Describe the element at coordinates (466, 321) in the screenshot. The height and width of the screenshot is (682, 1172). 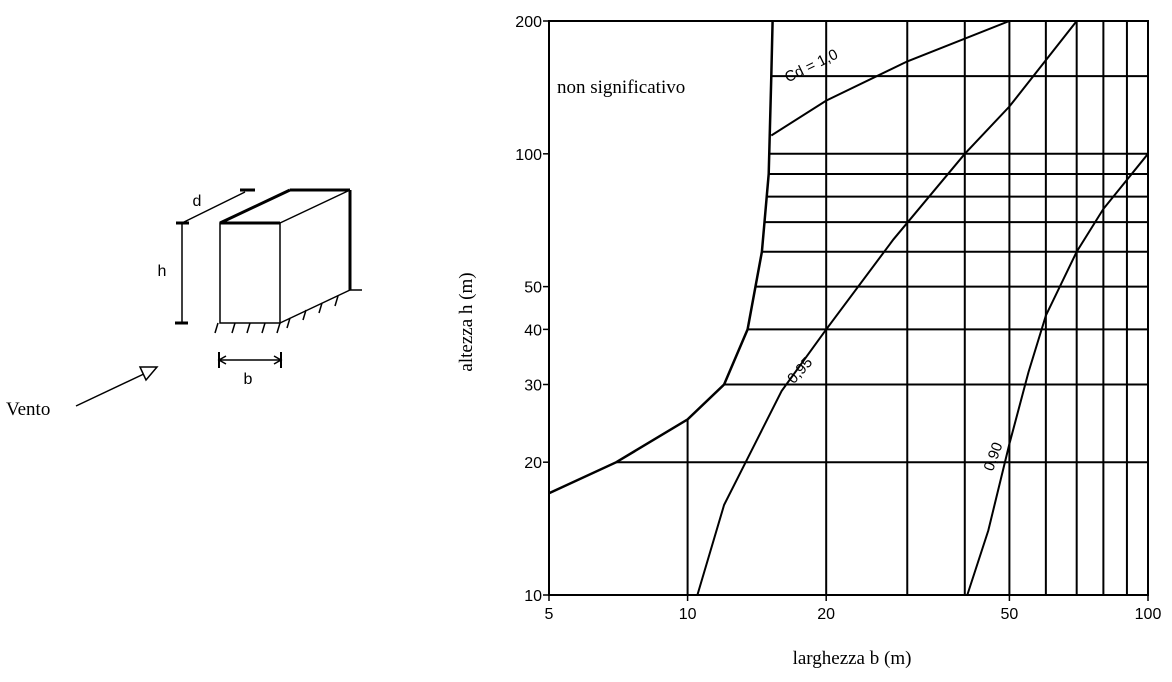
I see `y-axis-label: altezza h (m)` at that location.